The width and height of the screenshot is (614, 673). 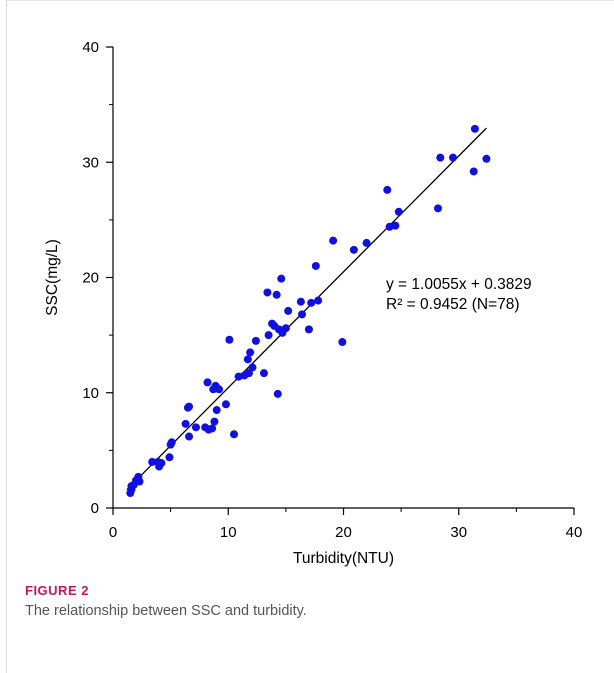 What do you see at coordinates (90, 162) in the screenshot?
I see `y-tick-label: 30` at bounding box center [90, 162].